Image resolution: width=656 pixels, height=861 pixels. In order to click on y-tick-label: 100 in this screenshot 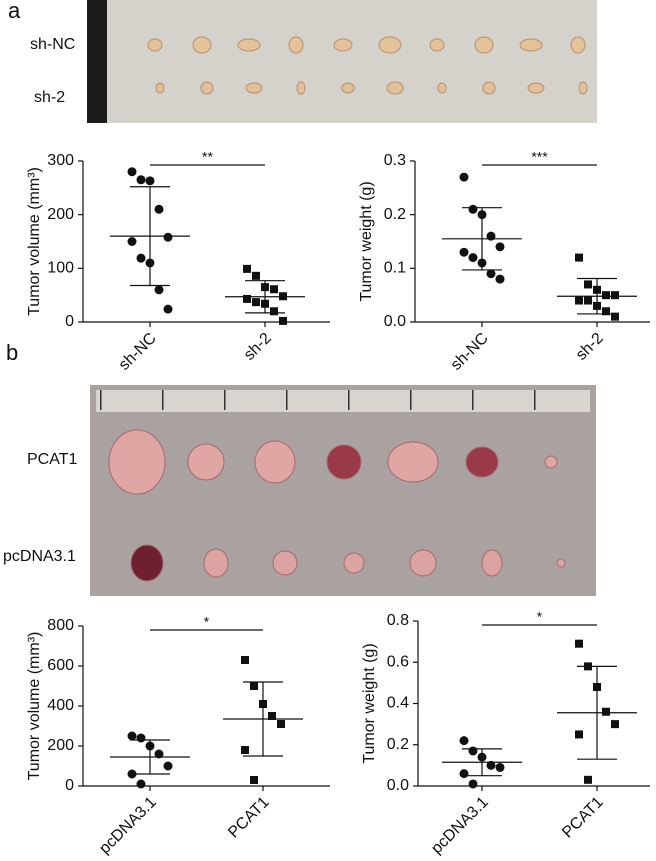, I will do `click(60, 268)`.